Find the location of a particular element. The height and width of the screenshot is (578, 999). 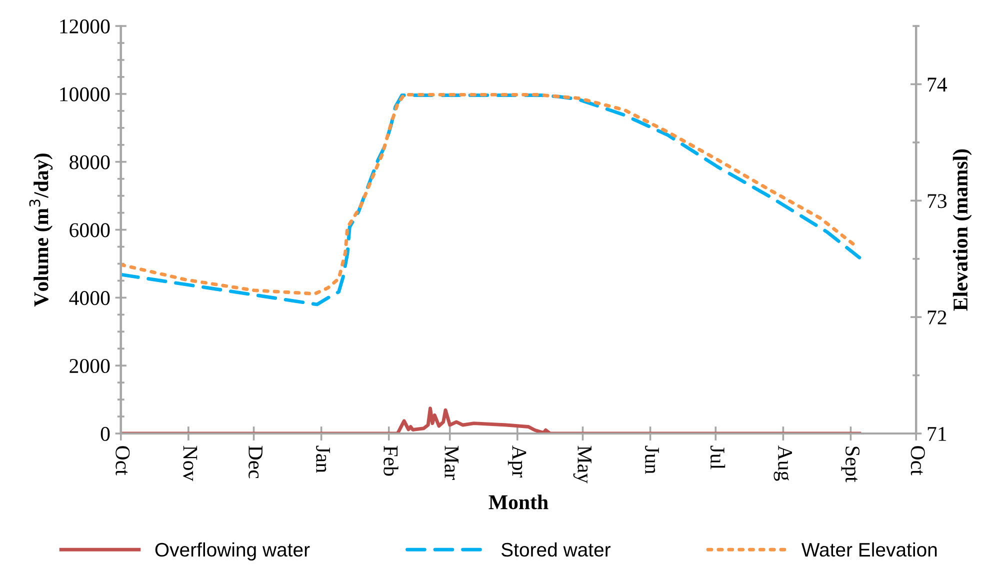

y2-tick-label: 71 is located at coordinates (937, 433).